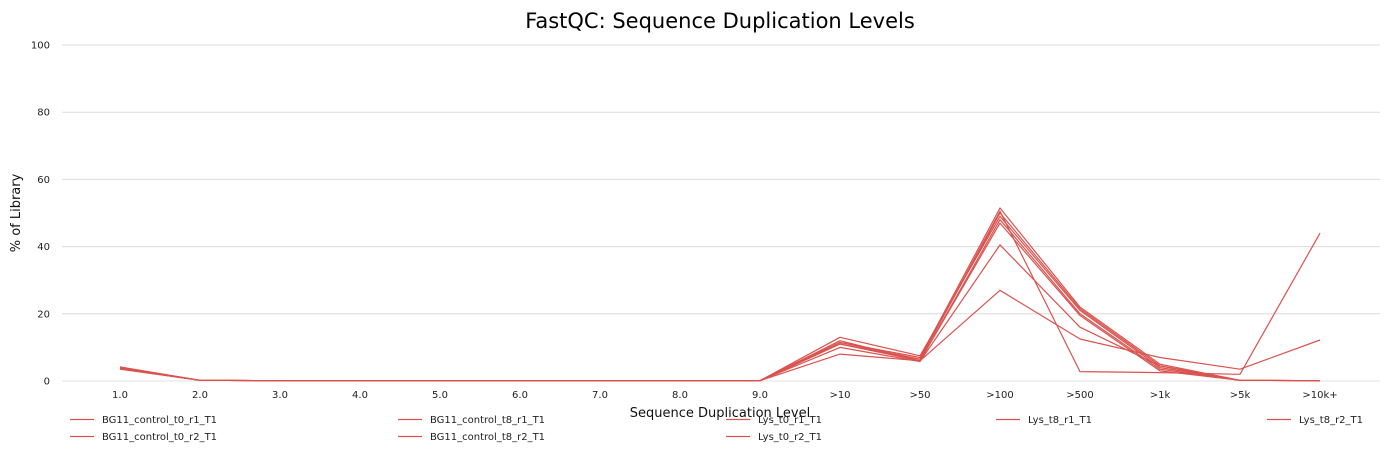  What do you see at coordinates (40, 46) in the screenshot?
I see `y-tick-label: 100` at bounding box center [40, 46].